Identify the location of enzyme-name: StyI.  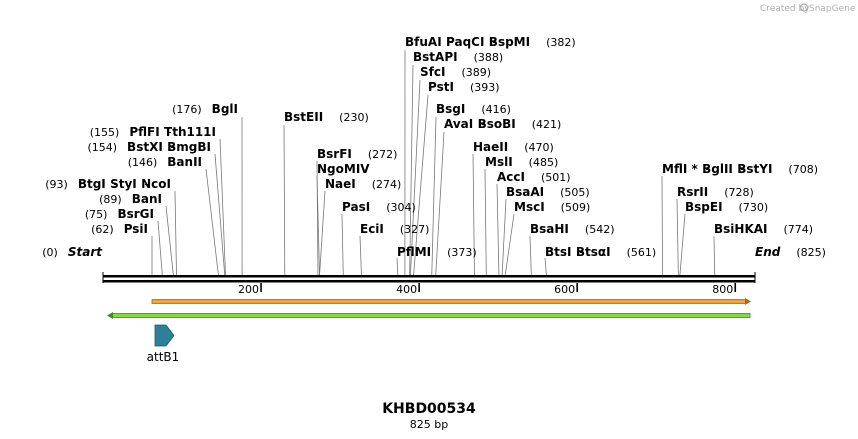
(123, 184).